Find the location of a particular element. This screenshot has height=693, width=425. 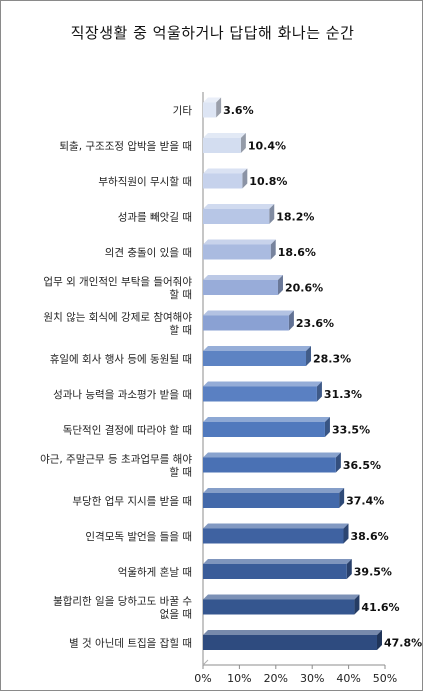

category-label-line: 없을 때 is located at coordinates (176, 614).